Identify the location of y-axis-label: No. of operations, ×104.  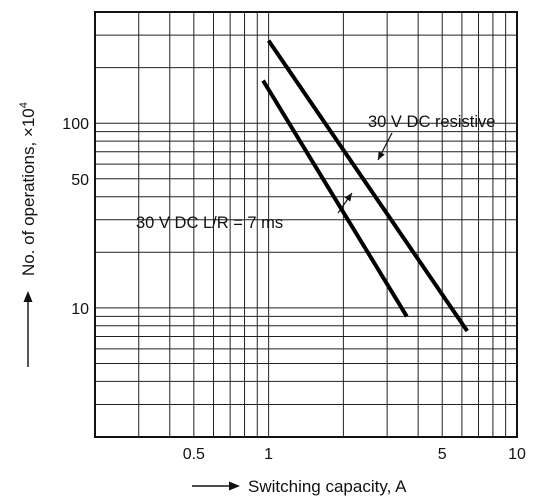
(28, 189).